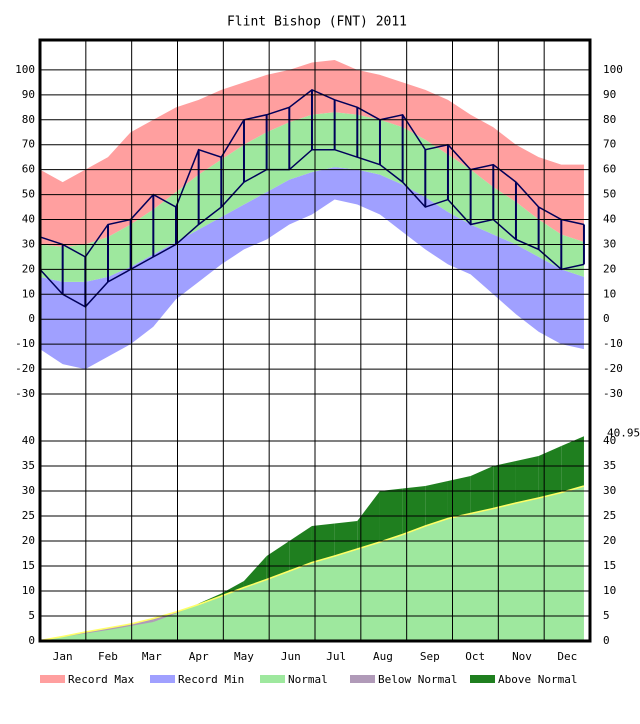  What do you see at coordinates (609, 144) in the screenshot?
I see `y-tick-label-right: 70` at bounding box center [609, 144].